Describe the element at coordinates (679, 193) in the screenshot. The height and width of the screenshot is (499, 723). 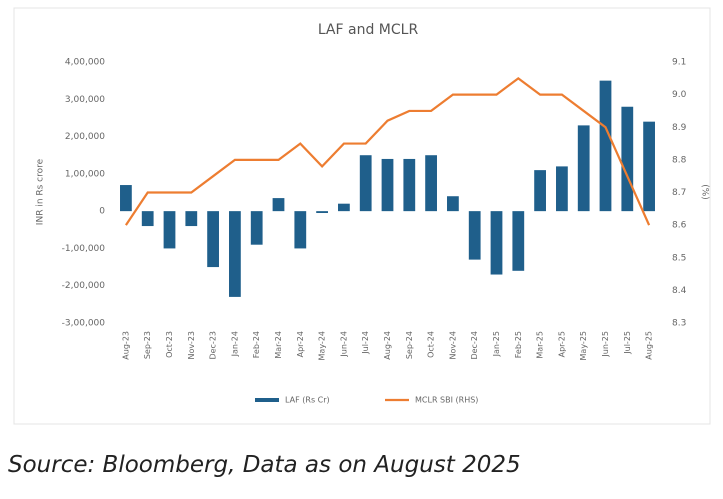
I see `y2-tick-label: 8.7` at that location.